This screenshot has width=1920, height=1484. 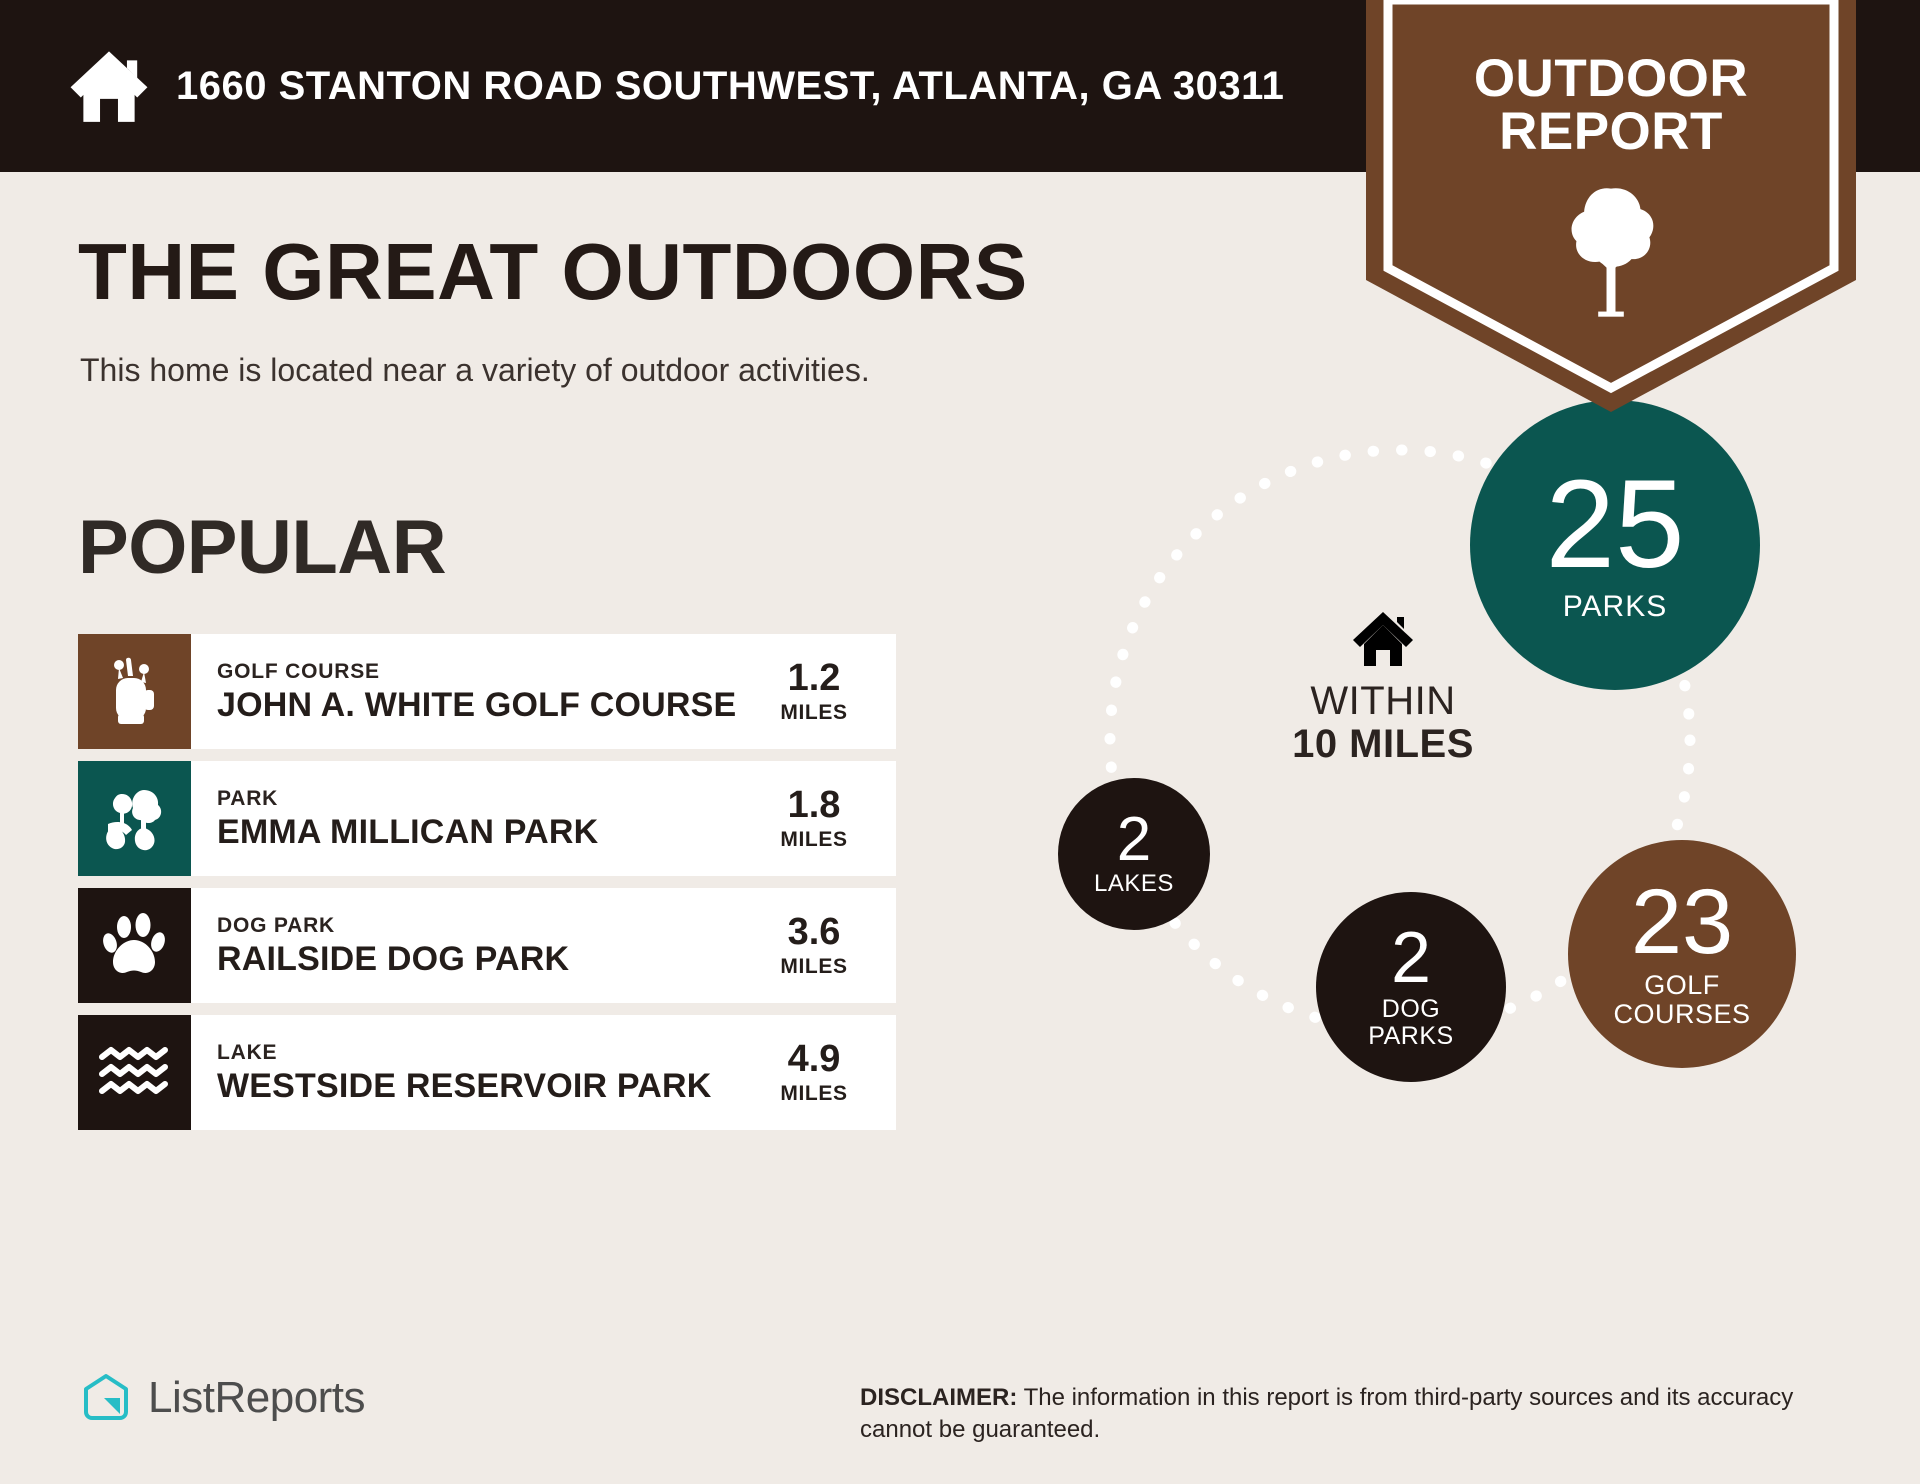 What do you see at coordinates (133, 942) in the screenshot?
I see `paw-print-icon` at bounding box center [133, 942].